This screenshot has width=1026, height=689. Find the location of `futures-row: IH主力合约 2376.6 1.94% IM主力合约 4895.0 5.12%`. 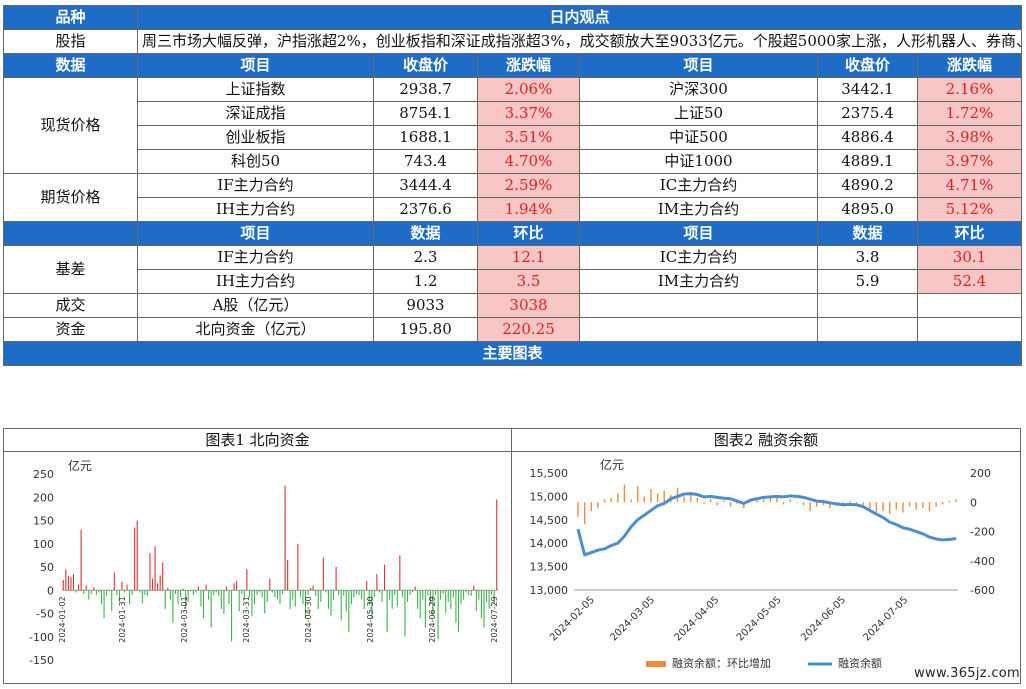

futures-row: IH主力合约 2376.6 1.94% IM主力合约 4895.0 5.12% is located at coordinates (513, 209).